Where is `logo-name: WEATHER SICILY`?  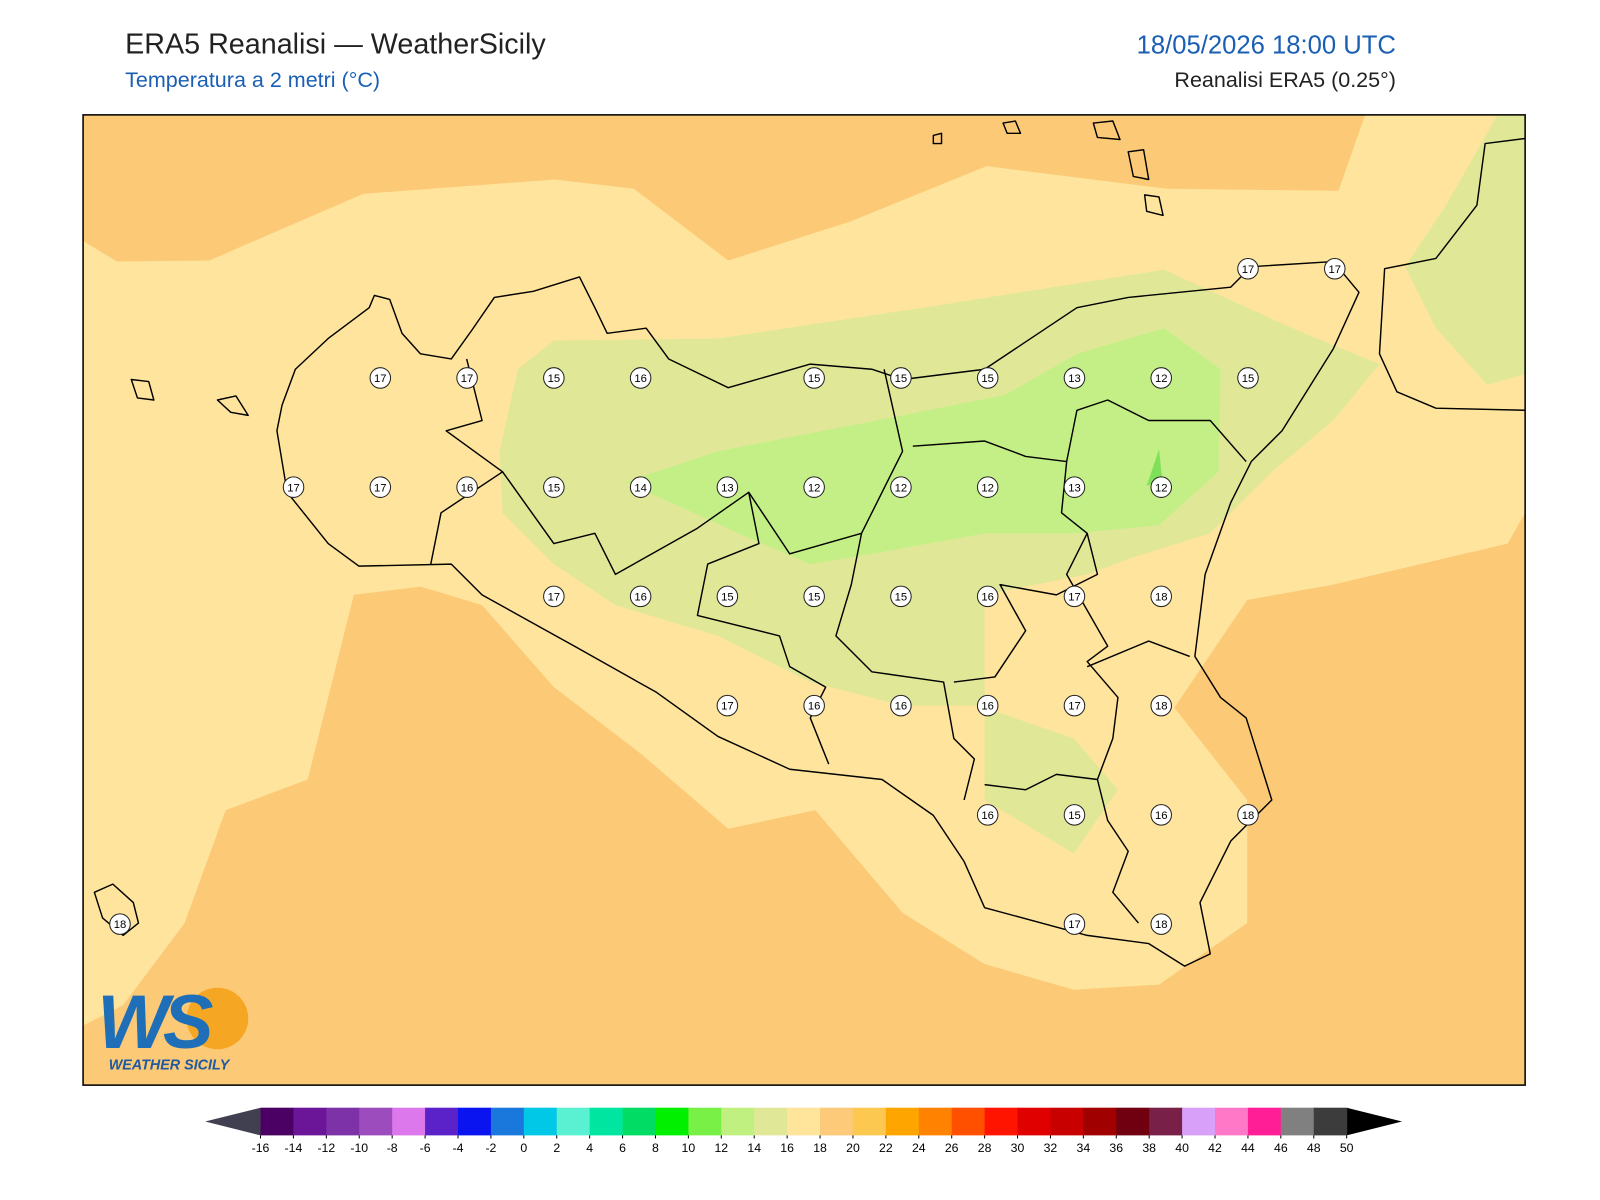
logo-name: WEATHER SICILY is located at coordinates (170, 1066).